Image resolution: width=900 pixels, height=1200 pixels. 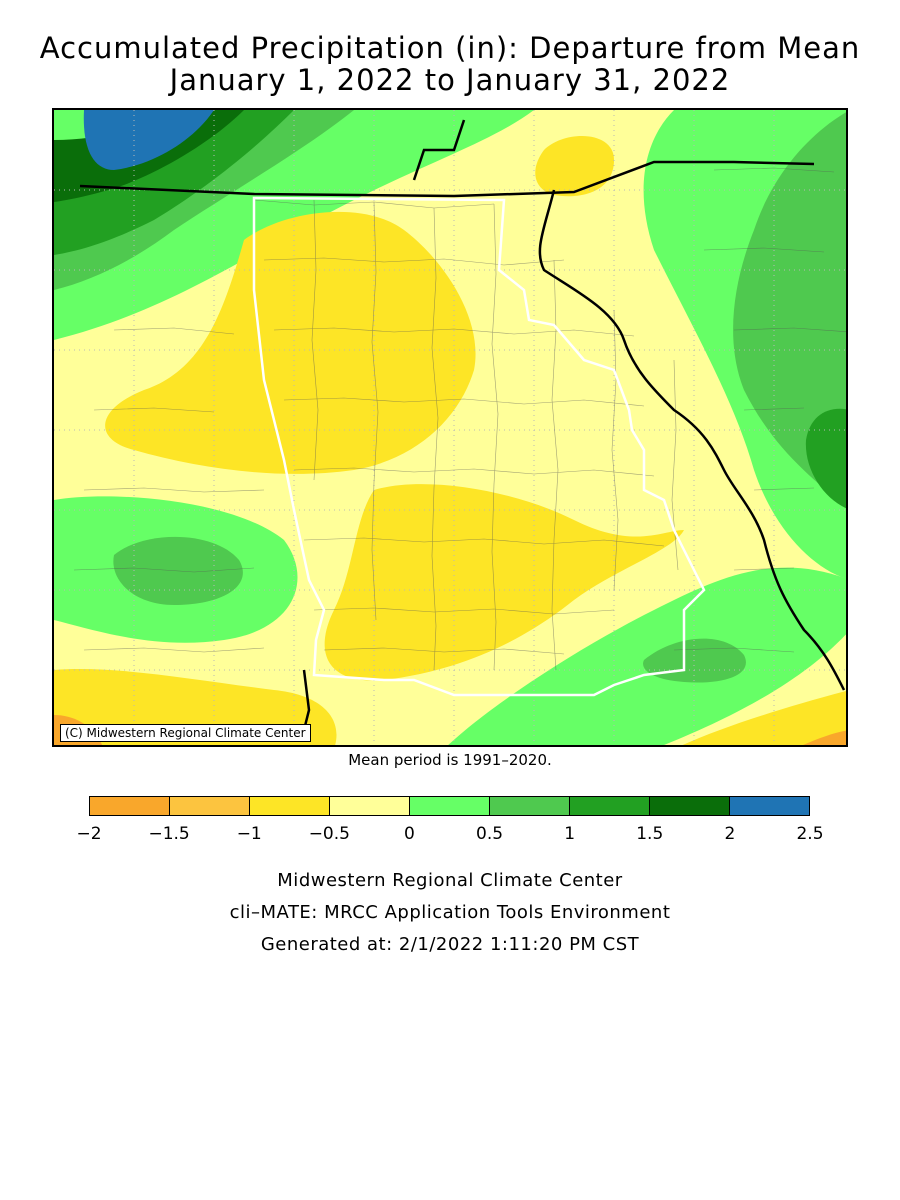 What do you see at coordinates (450, 944) in the screenshot?
I see `footer-generated: Generated at: 2/1/2022 1:11:20 PM CST` at bounding box center [450, 944].